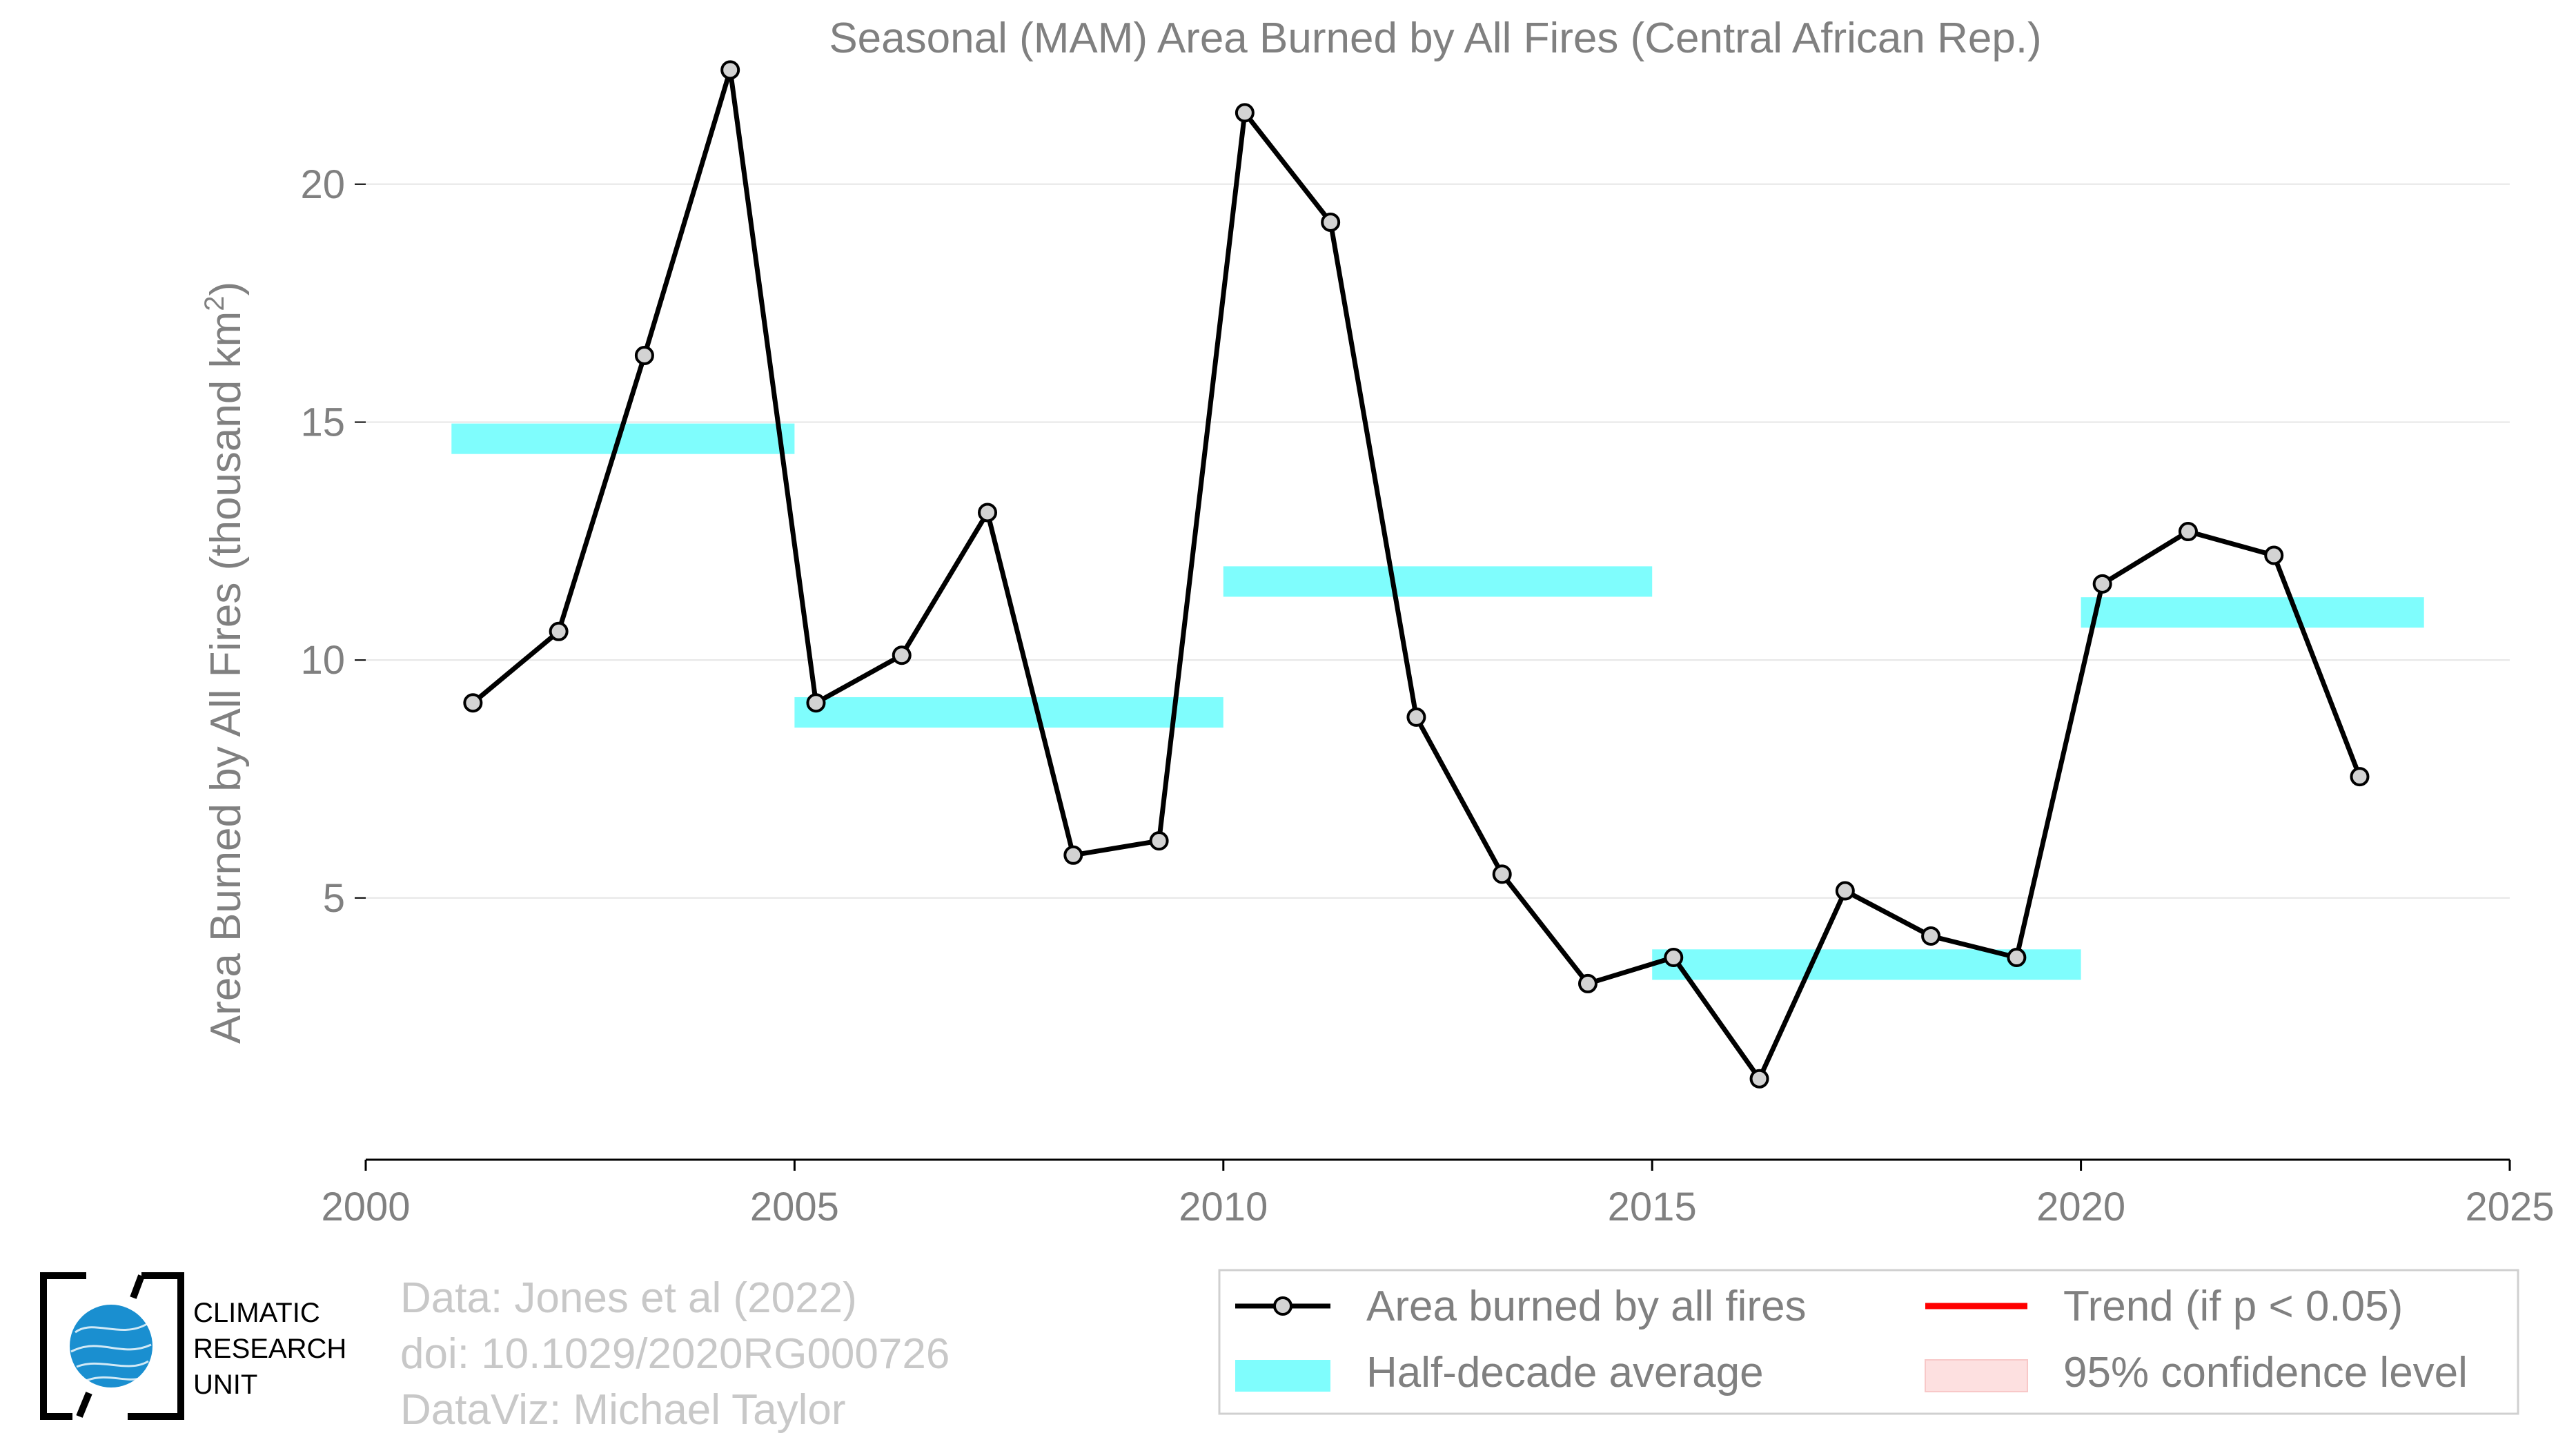 The height and width of the screenshot is (1451, 2576). I want to click on legend-label-confidence: 95% confidence level, so click(2265, 1373).